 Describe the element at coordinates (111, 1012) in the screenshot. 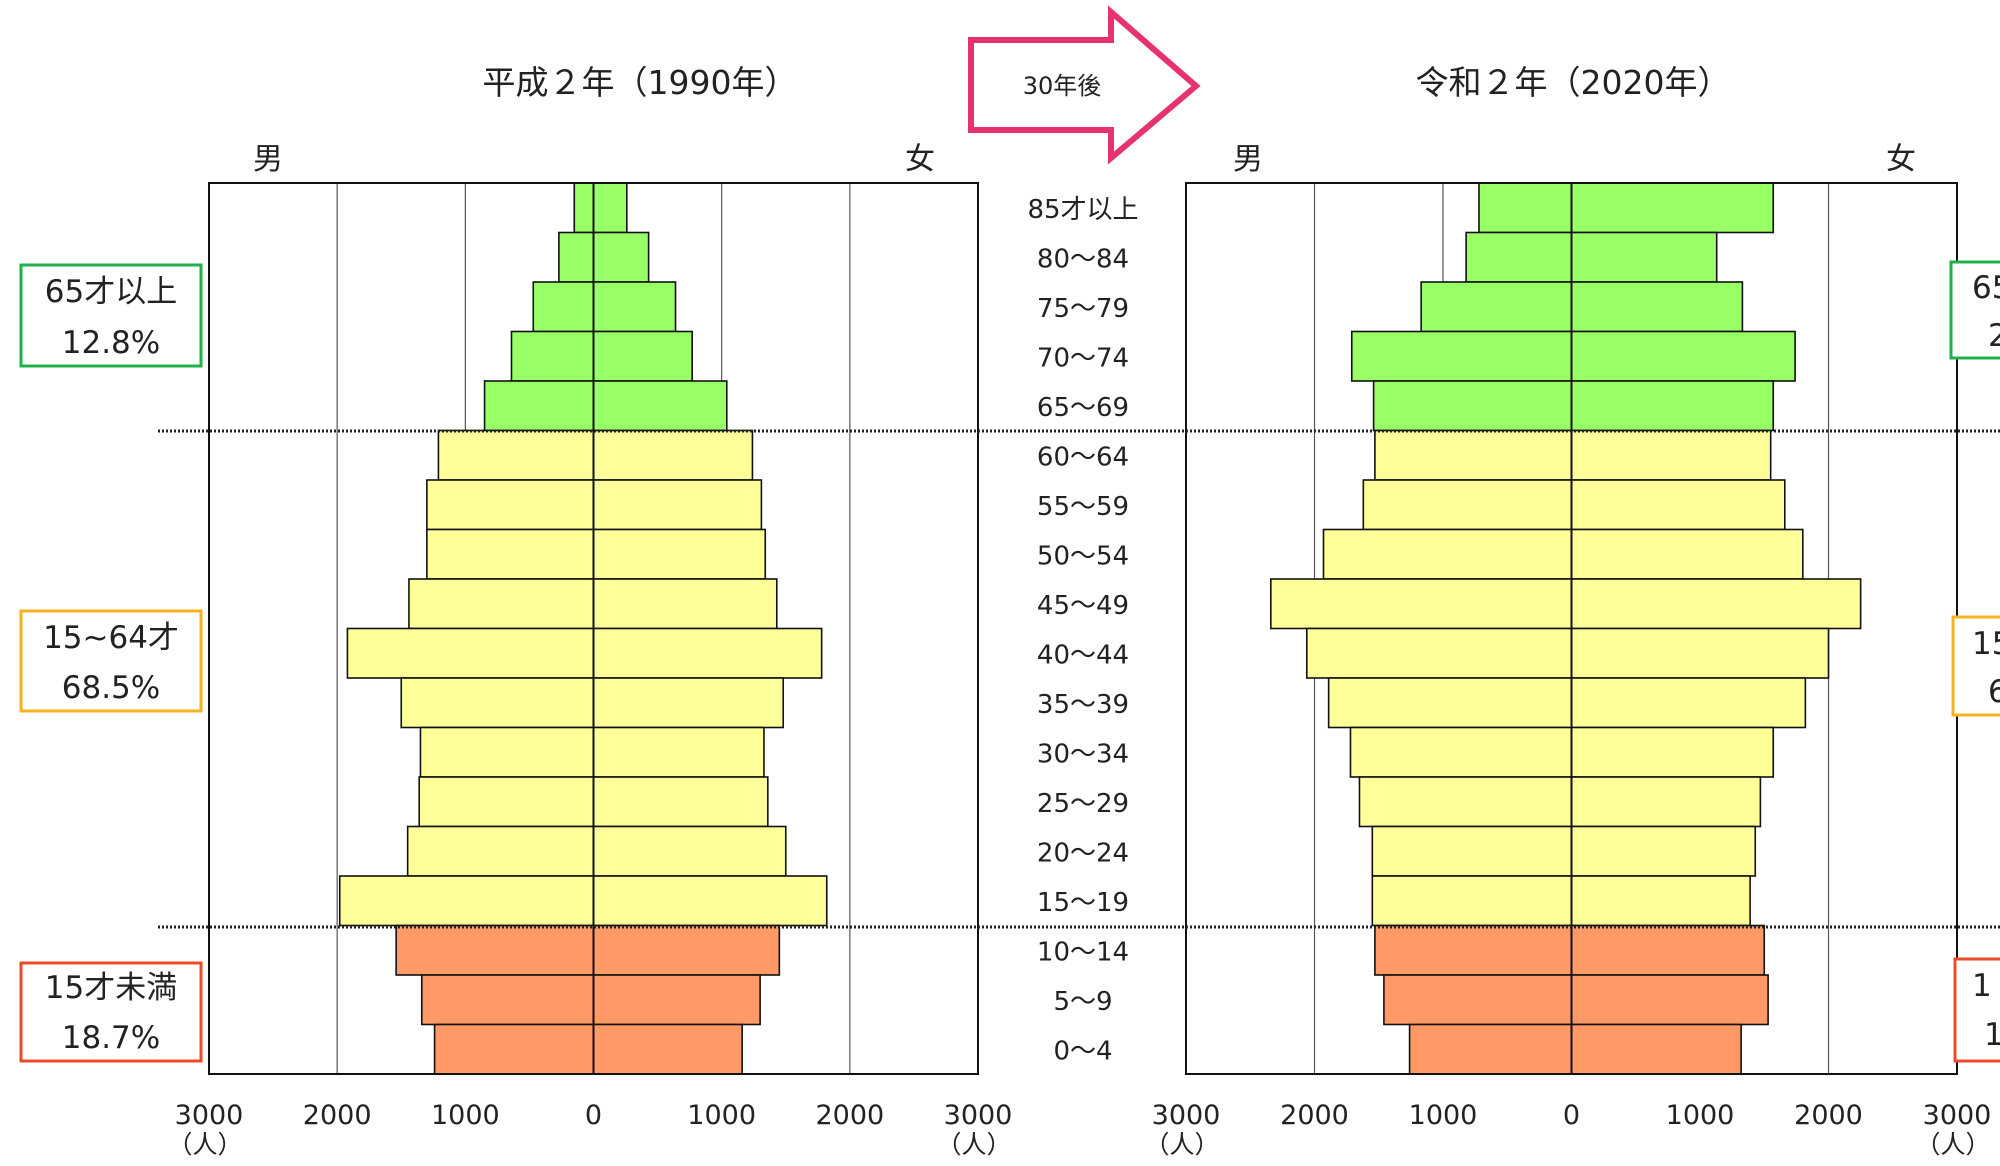

I see `left-group-box-young: 15才未満 18.7%` at that location.